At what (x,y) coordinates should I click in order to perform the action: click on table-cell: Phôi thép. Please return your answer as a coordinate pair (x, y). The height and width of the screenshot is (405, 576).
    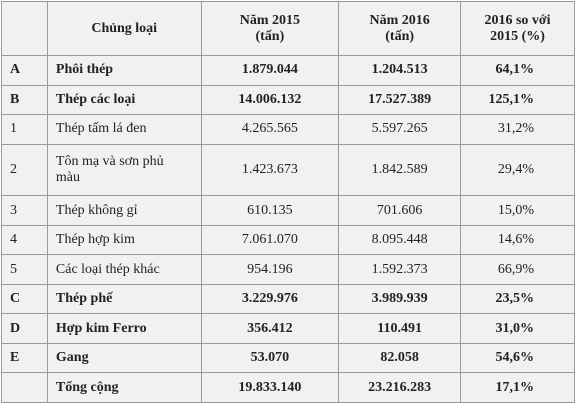
    Looking at the image, I should click on (124, 70).